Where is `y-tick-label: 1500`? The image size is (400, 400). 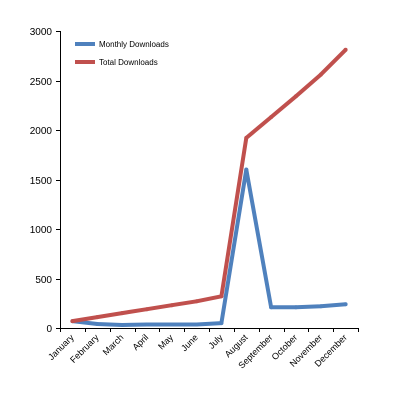
y-tick-label: 1500 is located at coordinates (41, 181).